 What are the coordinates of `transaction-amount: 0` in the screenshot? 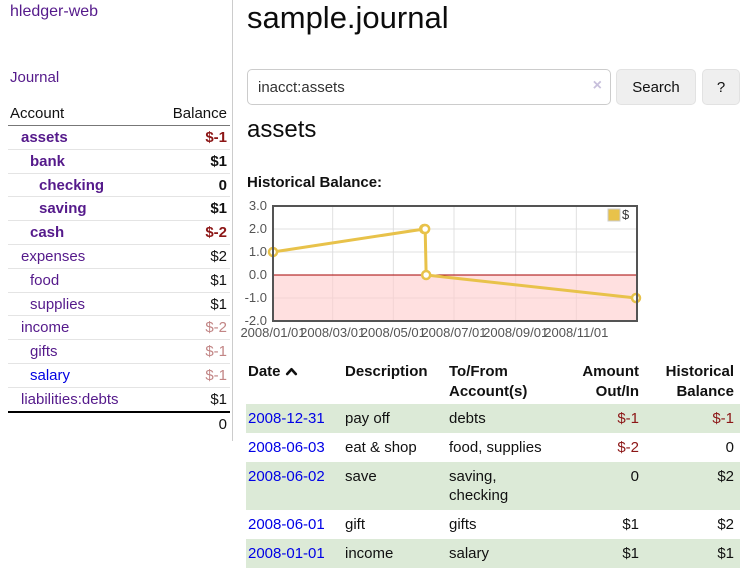 It's located at (634, 476).